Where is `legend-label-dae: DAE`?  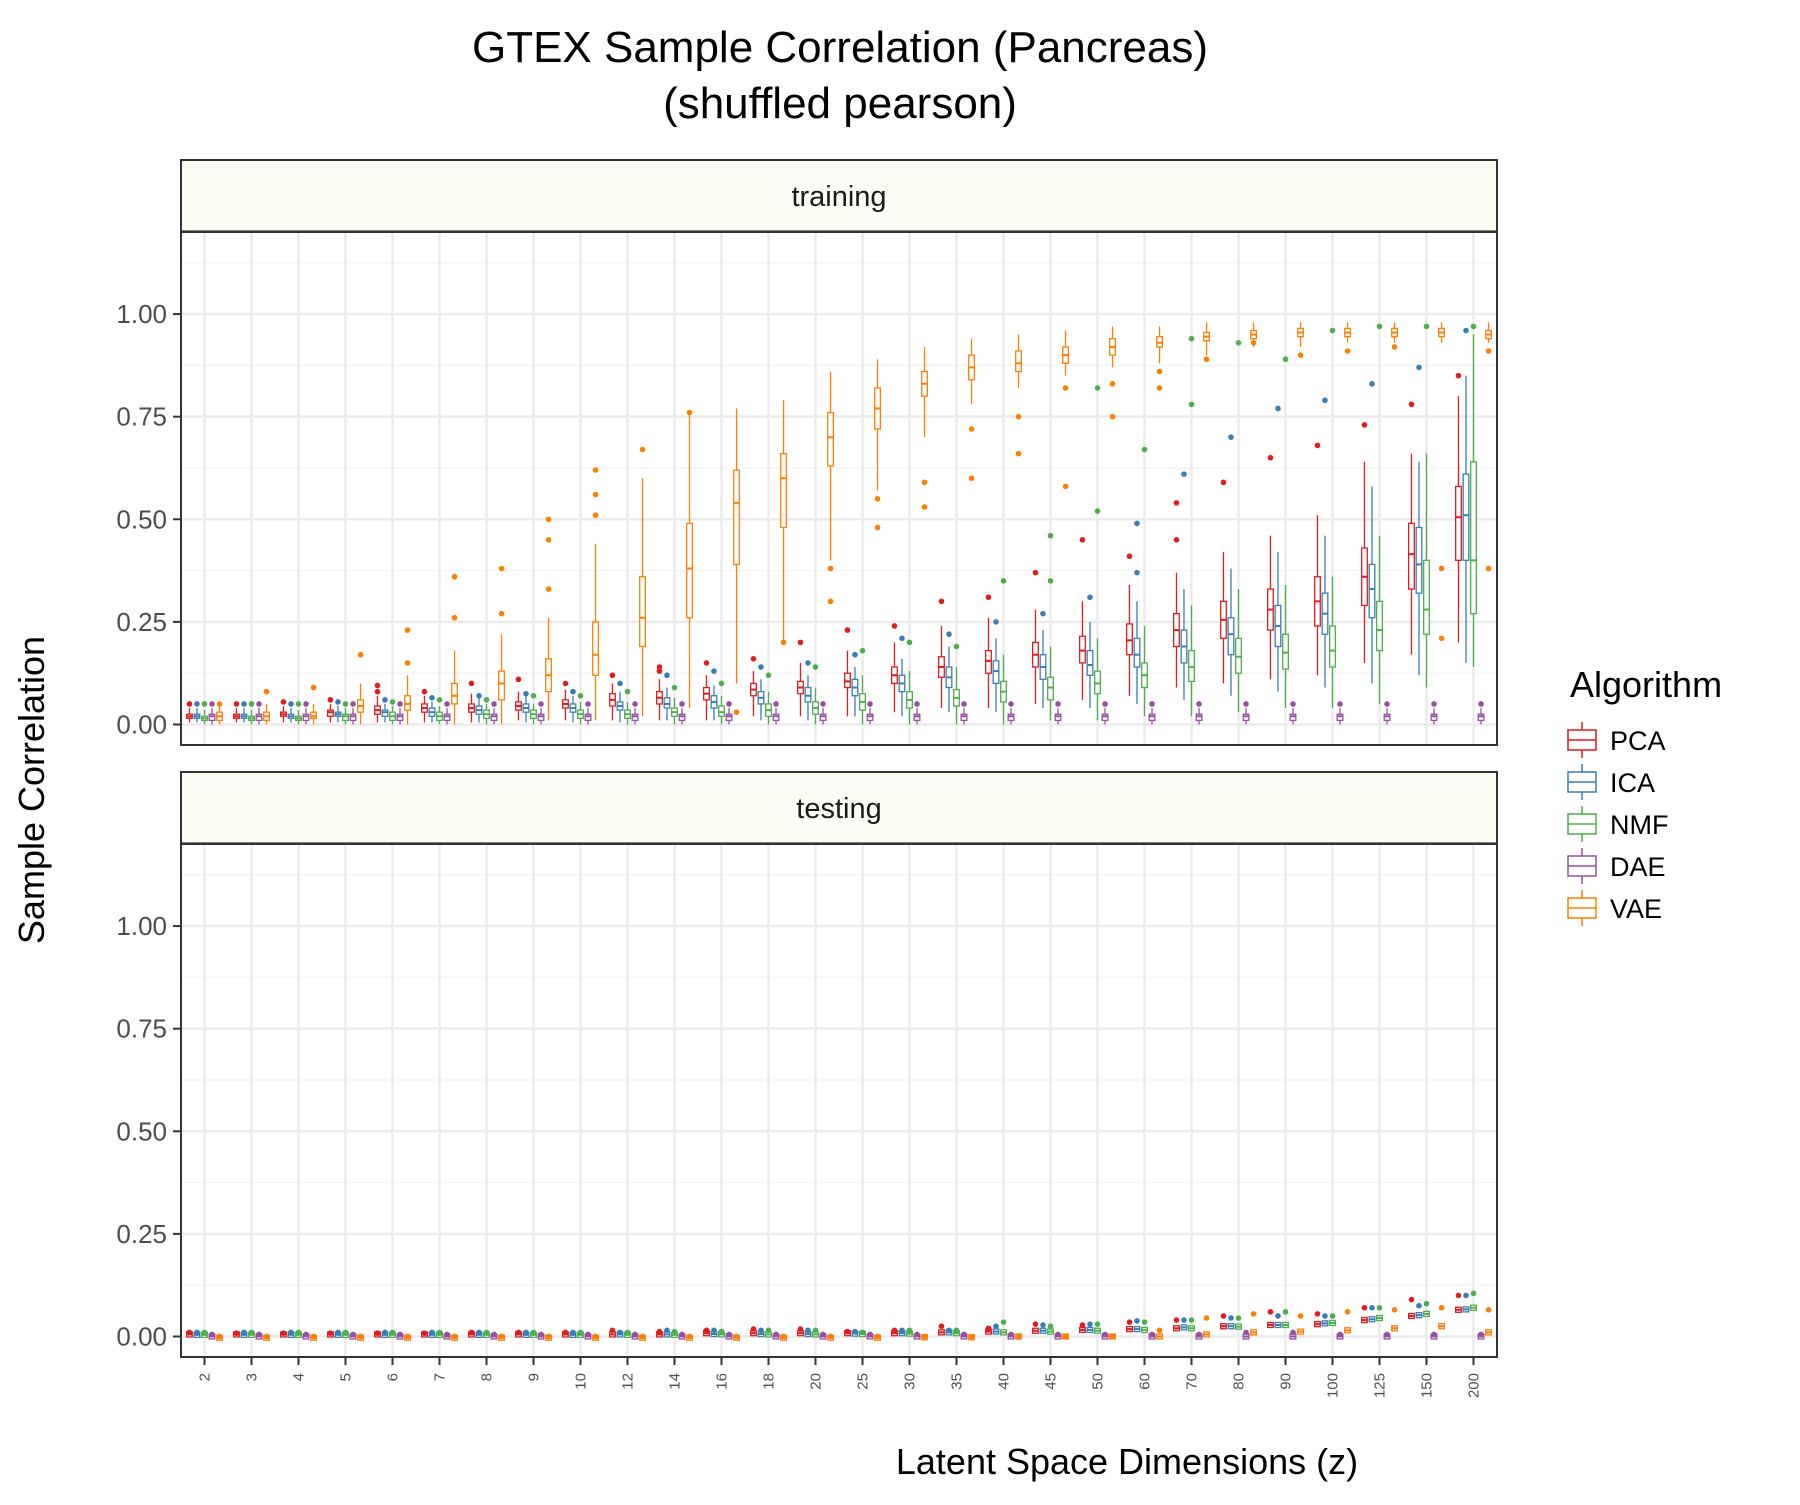
legend-label-dae: DAE is located at coordinates (1638, 867).